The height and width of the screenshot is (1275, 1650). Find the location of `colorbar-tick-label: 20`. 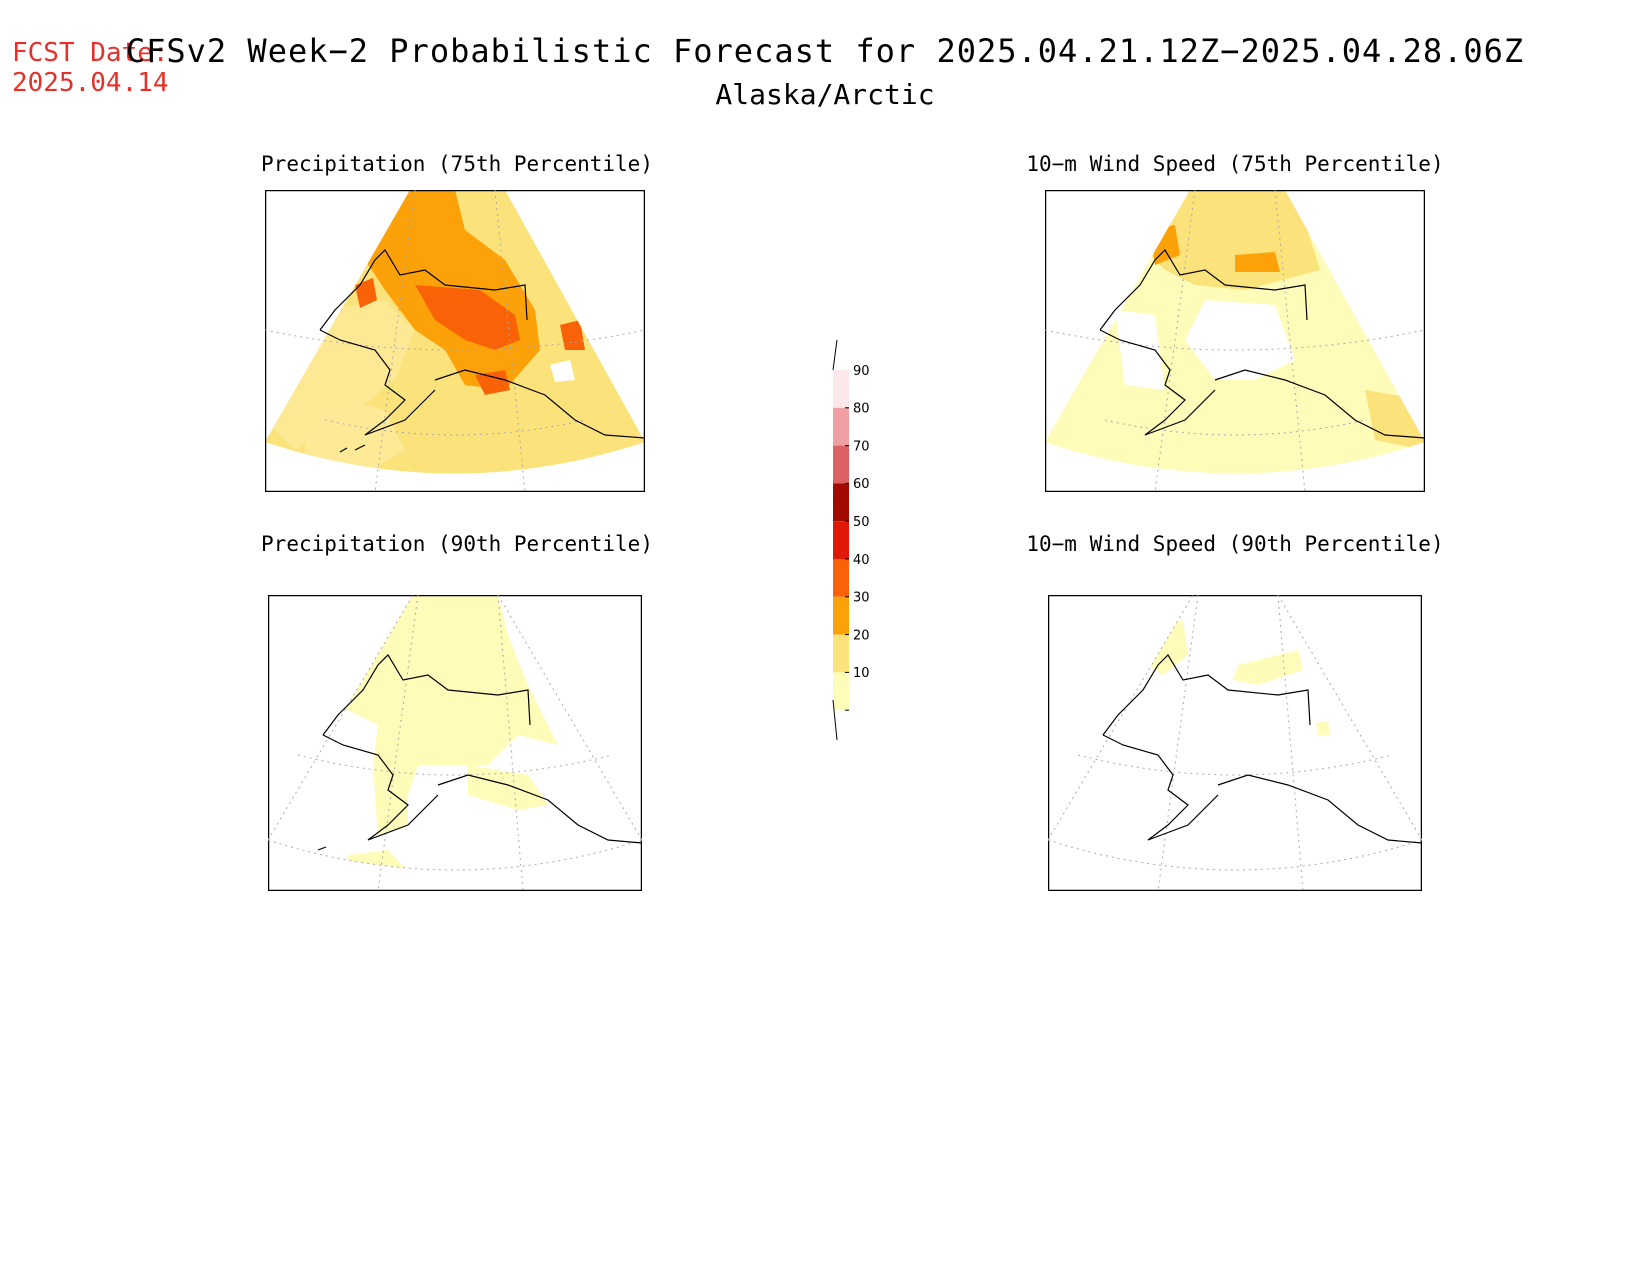

colorbar-tick-label: 20 is located at coordinates (861, 635).